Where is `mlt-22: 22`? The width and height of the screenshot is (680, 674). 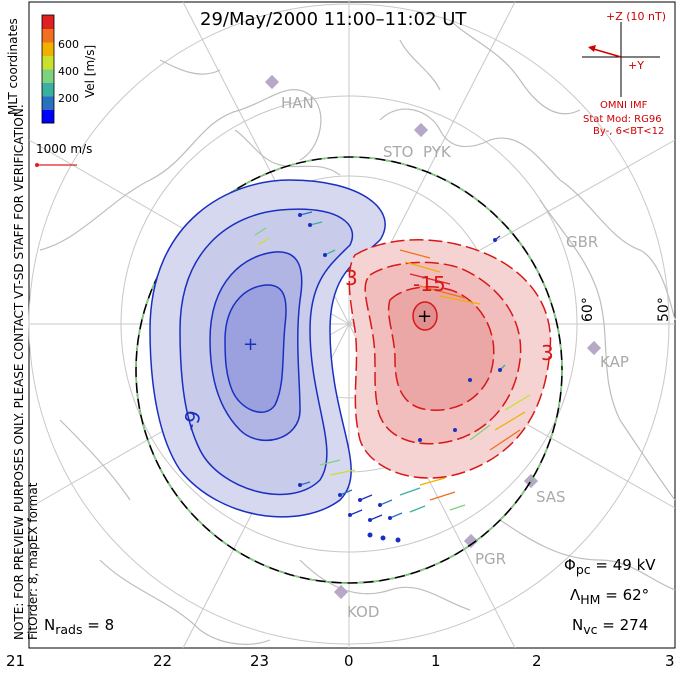 mlt-22: 22 is located at coordinates (163, 661).